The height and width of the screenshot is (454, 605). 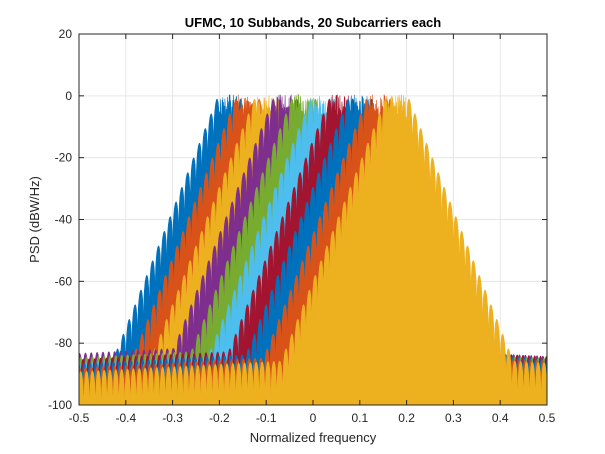 I want to click on y-tick-label: -40, so click(x=64, y=220).